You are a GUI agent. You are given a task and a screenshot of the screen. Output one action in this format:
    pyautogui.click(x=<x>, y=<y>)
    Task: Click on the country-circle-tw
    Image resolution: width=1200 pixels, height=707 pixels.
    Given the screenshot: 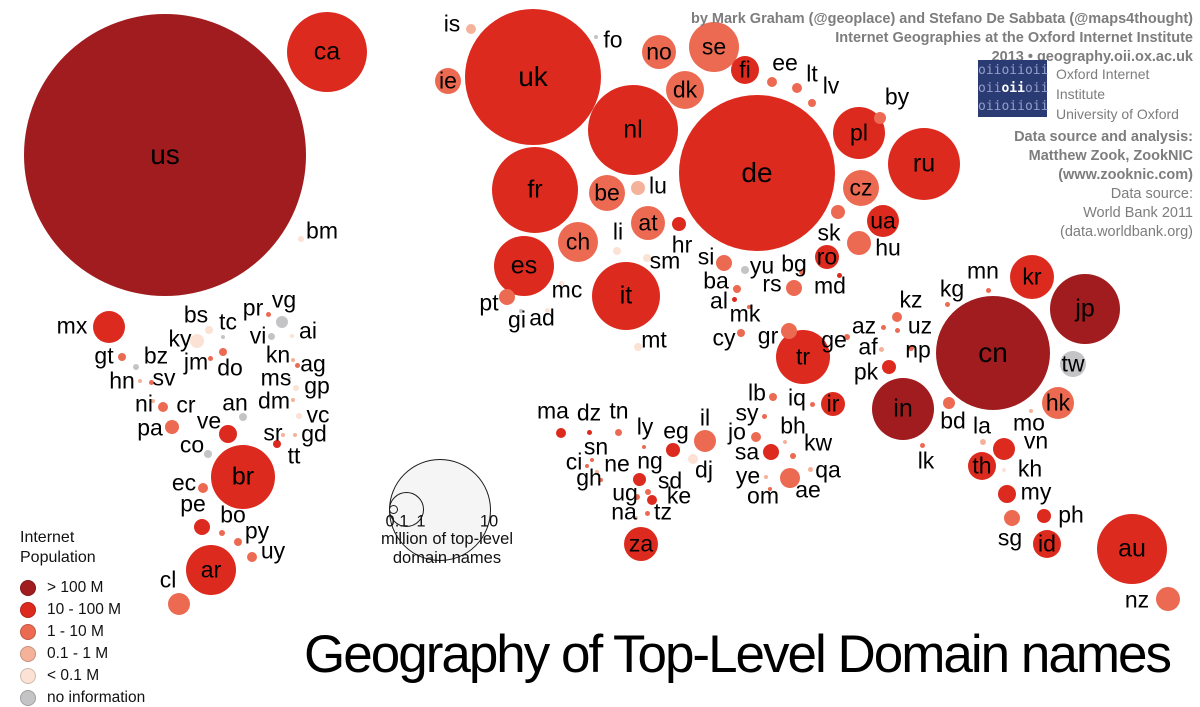 What is the action you would take?
    pyautogui.click(x=1073, y=364)
    